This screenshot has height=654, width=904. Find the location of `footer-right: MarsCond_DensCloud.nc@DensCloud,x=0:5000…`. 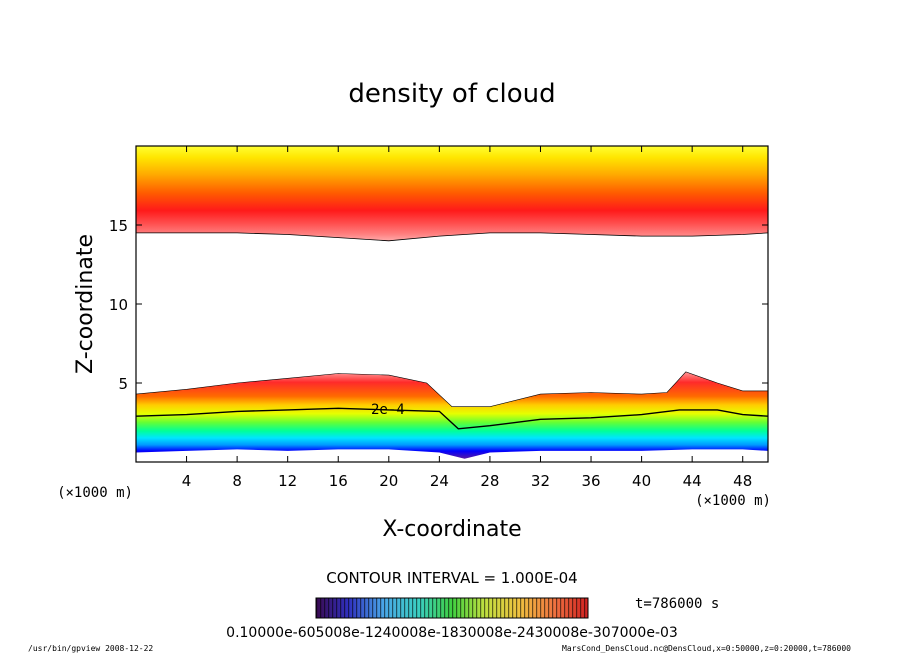

footer-right: MarsCond_DensCloud.nc@DensCloud,x=0:5000… is located at coordinates (706, 648).